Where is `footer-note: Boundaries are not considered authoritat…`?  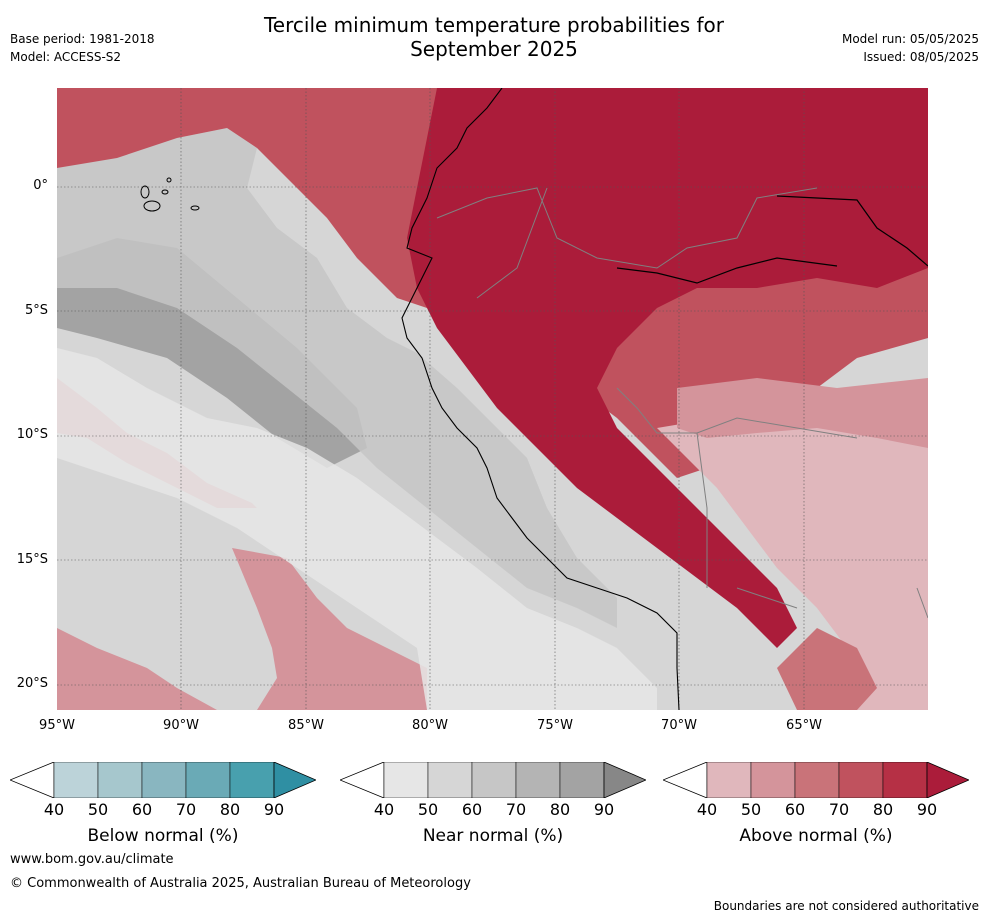
footer-note: Boundaries are not considered authoritat… is located at coordinates (846, 906).